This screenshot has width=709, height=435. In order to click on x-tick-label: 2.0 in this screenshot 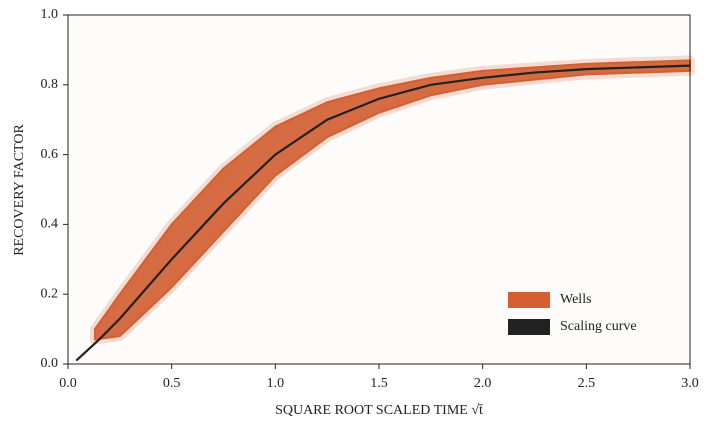, I will do `click(483, 383)`.